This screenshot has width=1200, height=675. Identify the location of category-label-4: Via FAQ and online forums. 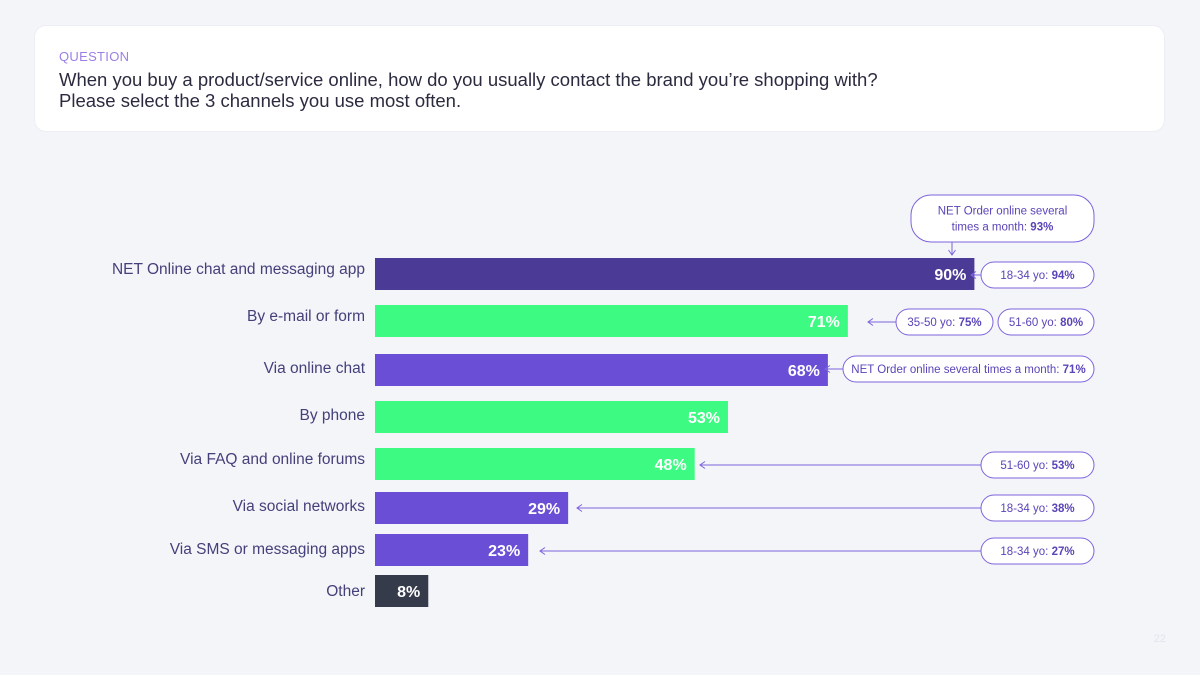
(272, 459).